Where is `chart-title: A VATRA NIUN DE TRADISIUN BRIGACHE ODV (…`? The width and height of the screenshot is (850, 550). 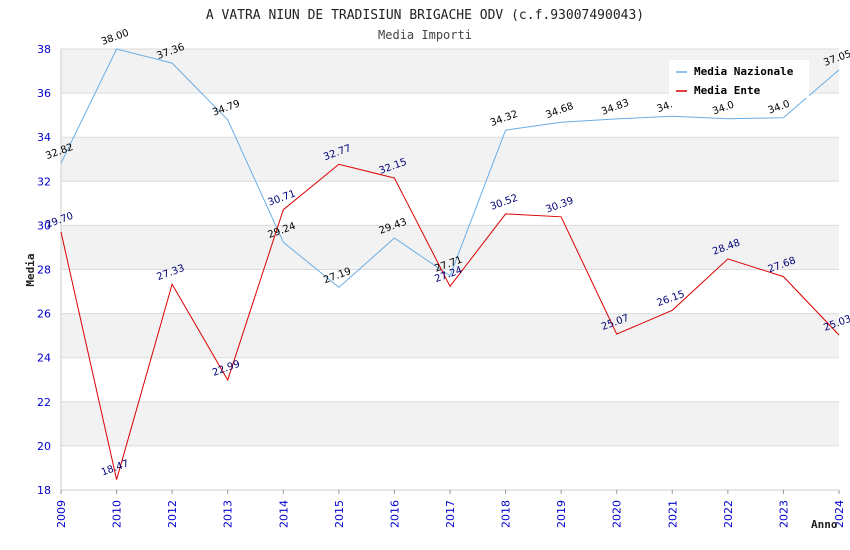 chart-title: A VATRA NIUN DE TRADISIUN BRIGACHE ODV (… is located at coordinates (425, 15).